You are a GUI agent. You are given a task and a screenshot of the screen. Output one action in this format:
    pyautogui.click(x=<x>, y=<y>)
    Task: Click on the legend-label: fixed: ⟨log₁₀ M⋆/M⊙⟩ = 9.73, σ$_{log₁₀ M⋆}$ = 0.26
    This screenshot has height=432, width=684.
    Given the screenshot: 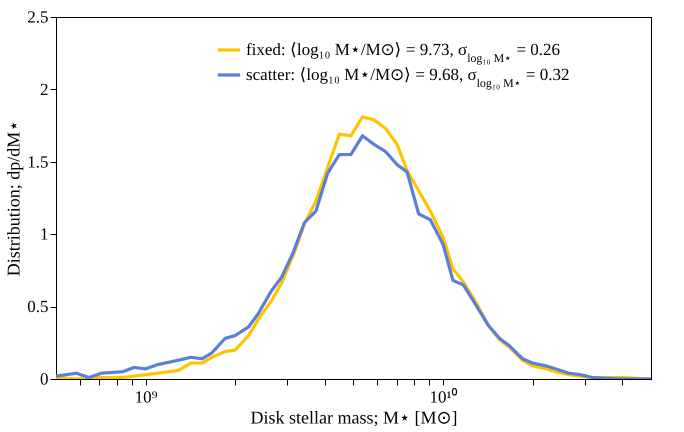 What is the action you would take?
    pyautogui.click(x=403, y=52)
    